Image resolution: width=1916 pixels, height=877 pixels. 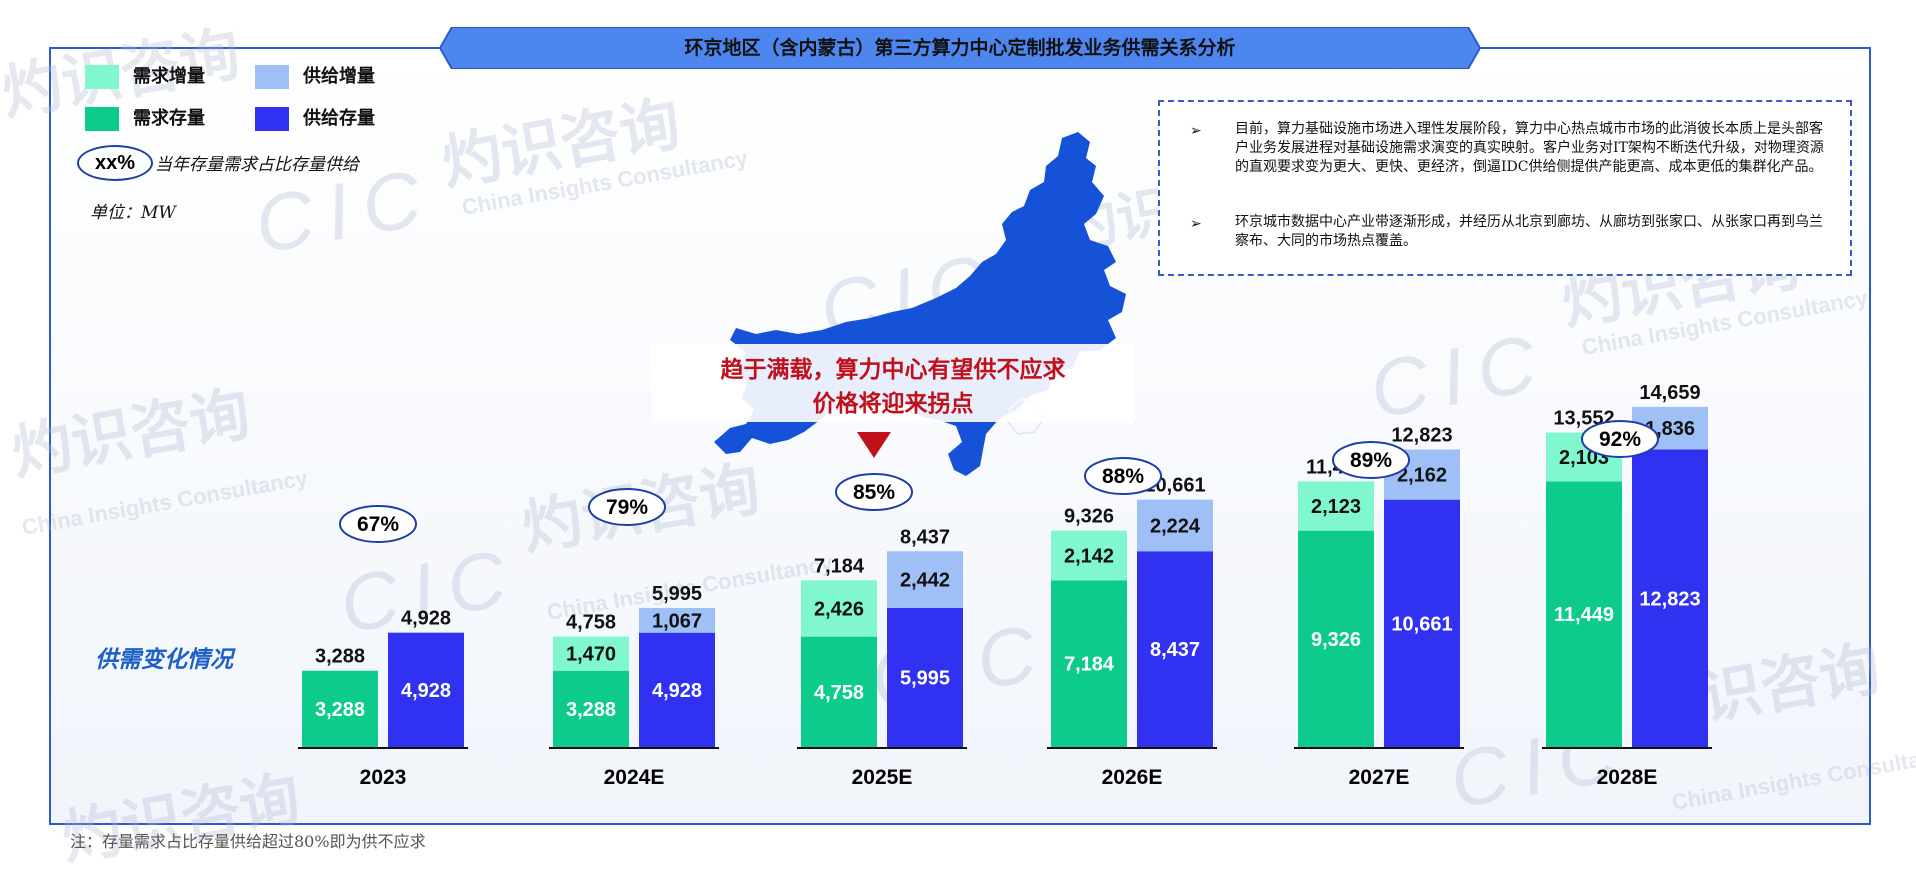 What do you see at coordinates (1627, 777) in the screenshot?
I see `category-label-2028E: 2028E` at bounding box center [1627, 777].